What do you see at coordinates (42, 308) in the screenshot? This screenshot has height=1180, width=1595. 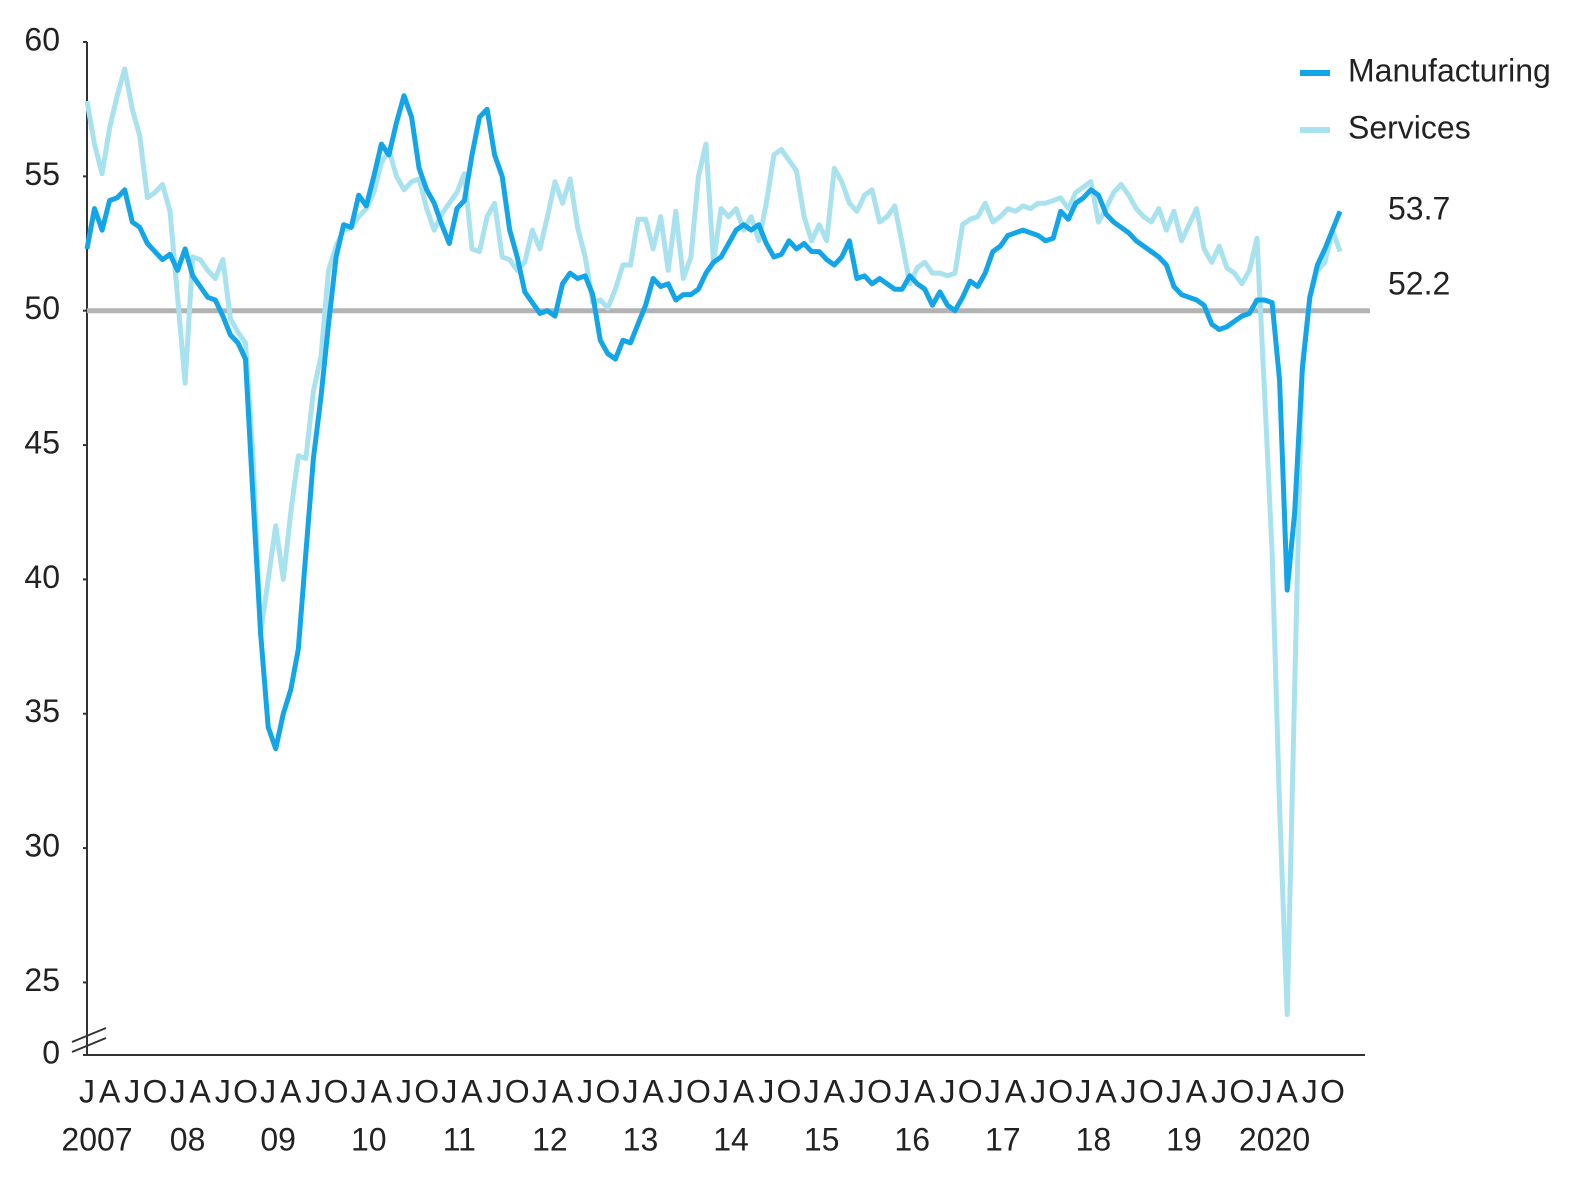 I see `y-tick-label: 50` at bounding box center [42, 308].